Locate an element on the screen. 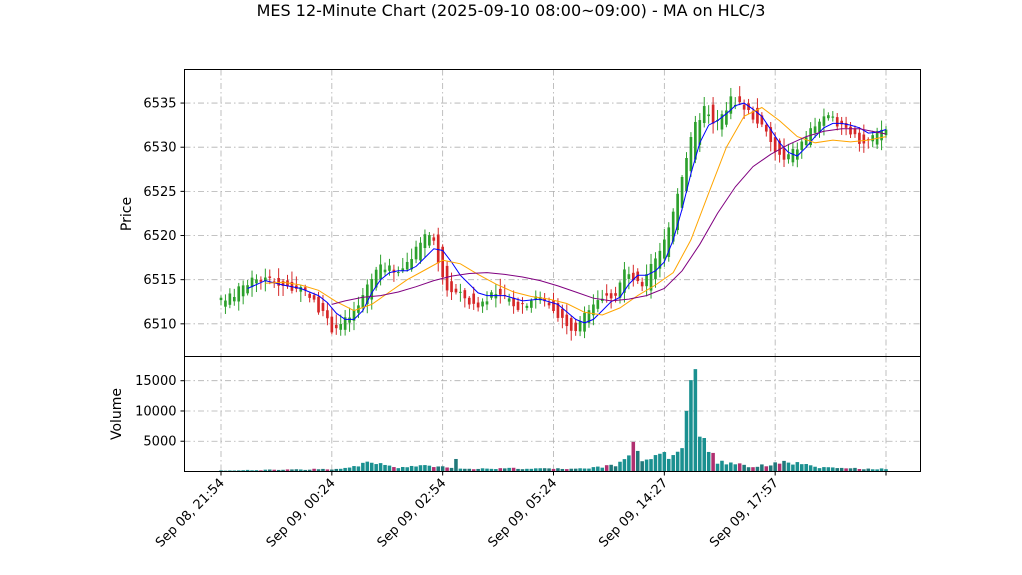 The width and height of the screenshot is (1022, 575). price-y-axis: 6510 6515 6520 6525 6530 6535 is located at coordinates (164, 214).